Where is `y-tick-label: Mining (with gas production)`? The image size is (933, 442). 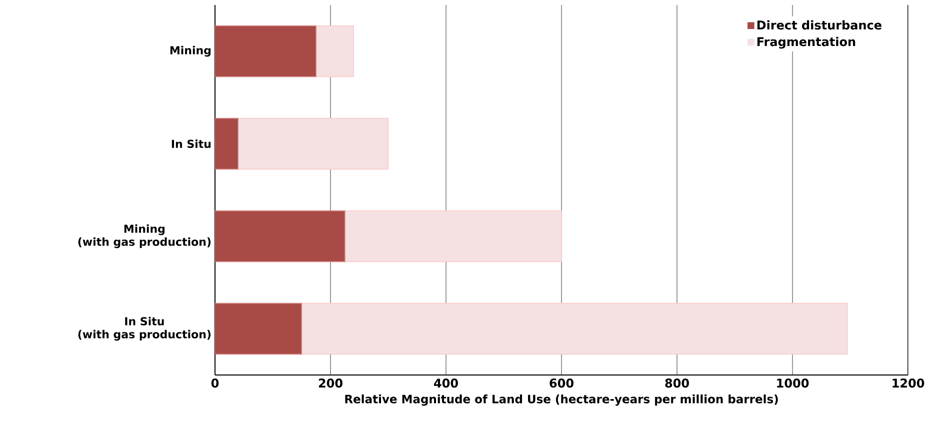 y-tick-label: Mining (with gas production) is located at coordinates (144, 236).